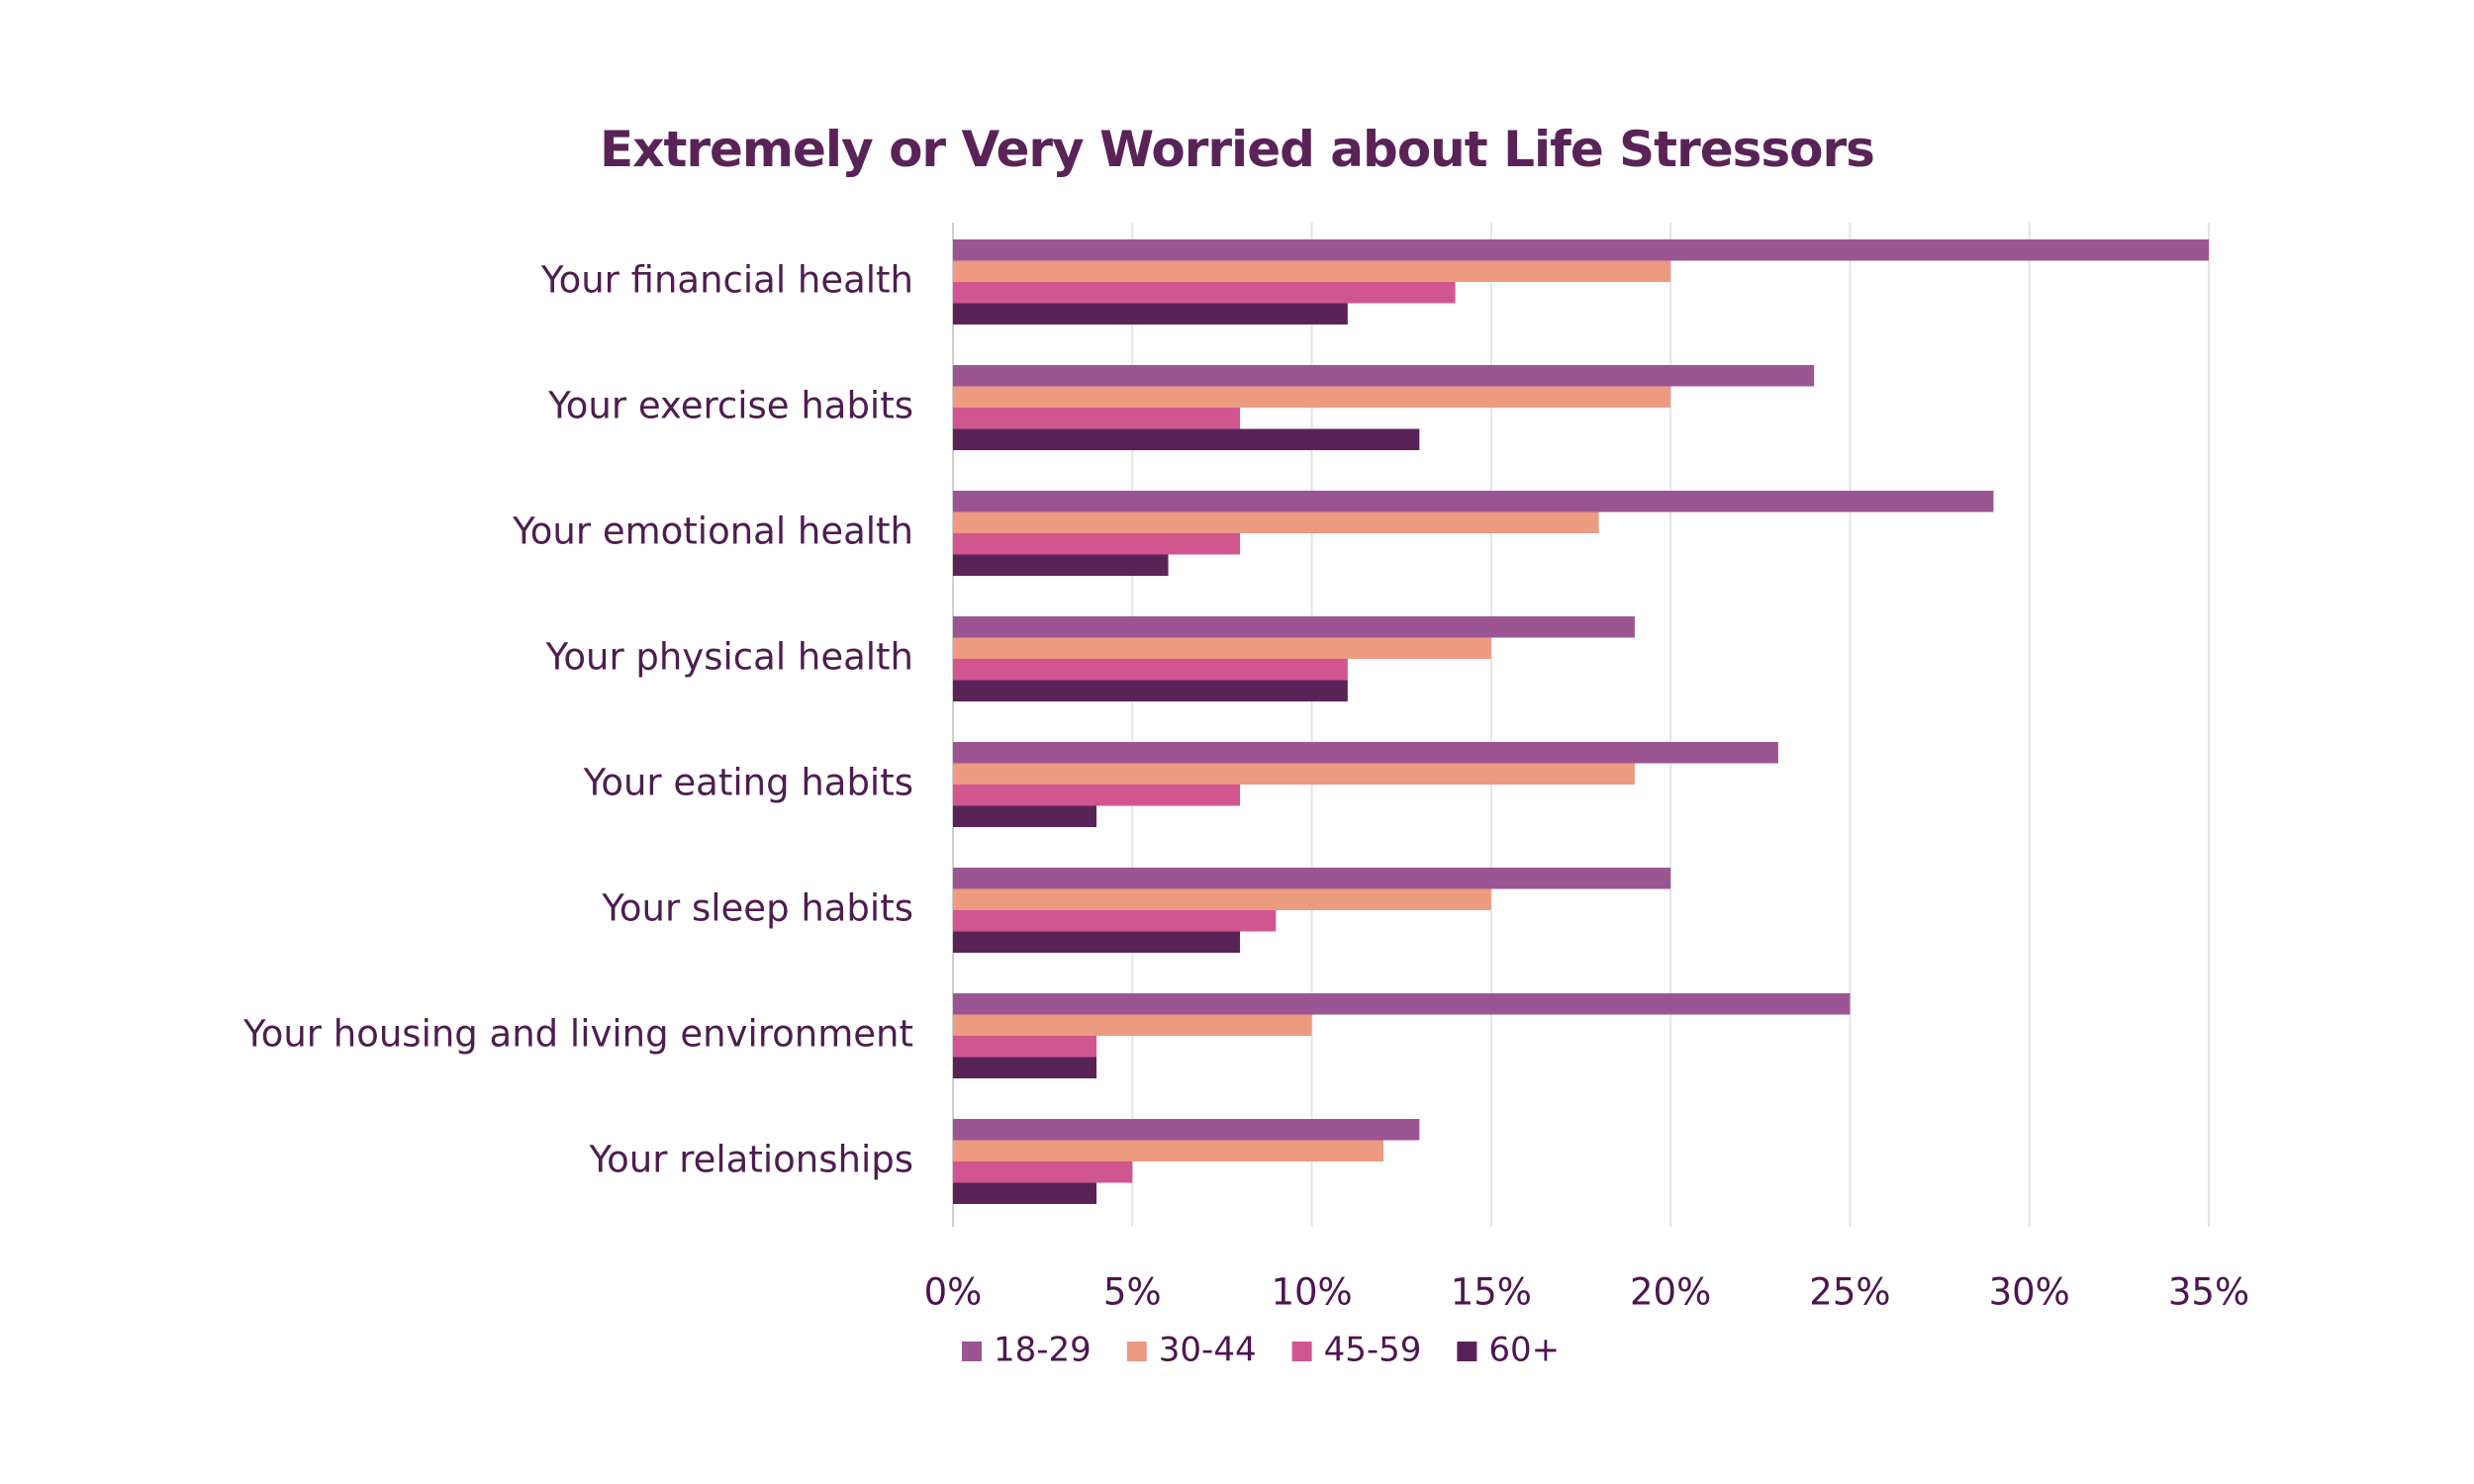  What do you see at coordinates (727, 280) in the screenshot?
I see `category-label: Your financial health` at bounding box center [727, 280].